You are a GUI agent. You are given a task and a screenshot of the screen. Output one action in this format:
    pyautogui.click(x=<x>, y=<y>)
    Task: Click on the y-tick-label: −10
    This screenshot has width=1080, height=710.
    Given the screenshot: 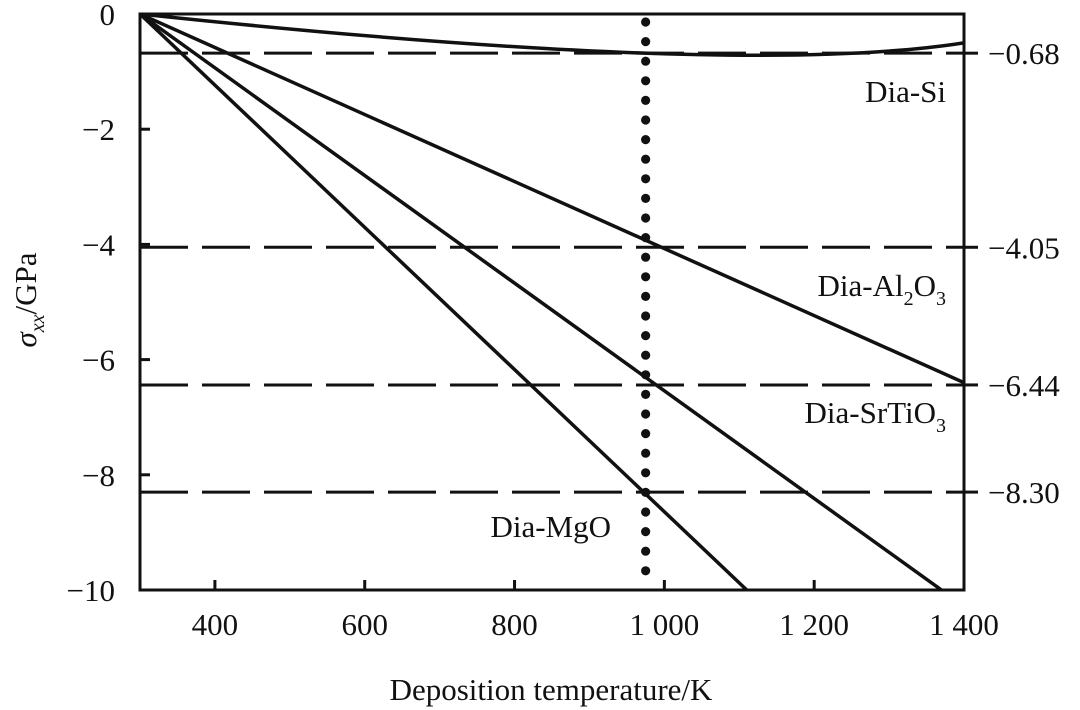 What is the action you would take?
    pyautogui.click(x=91, y=590)
    